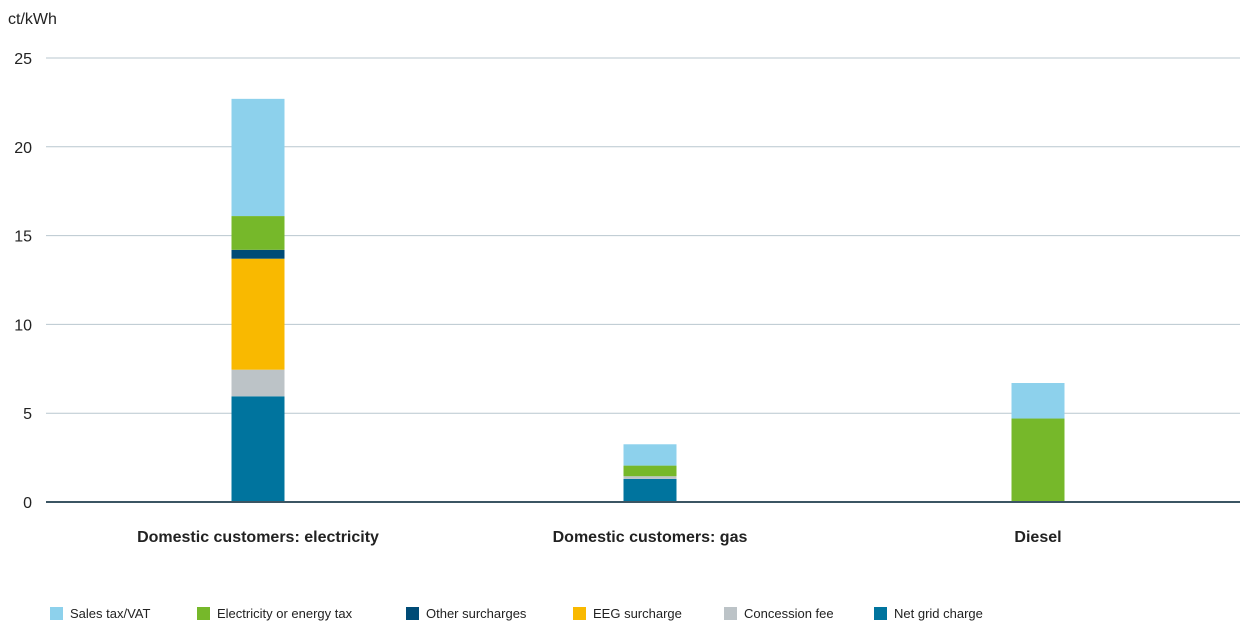 This screenshot has width=1246, height=630. What do you see at coordinates (1038, 401) in the screenshot?
I see `bar-segment-diesel-sales-tax-vat` at bounding box center [1038, 401].